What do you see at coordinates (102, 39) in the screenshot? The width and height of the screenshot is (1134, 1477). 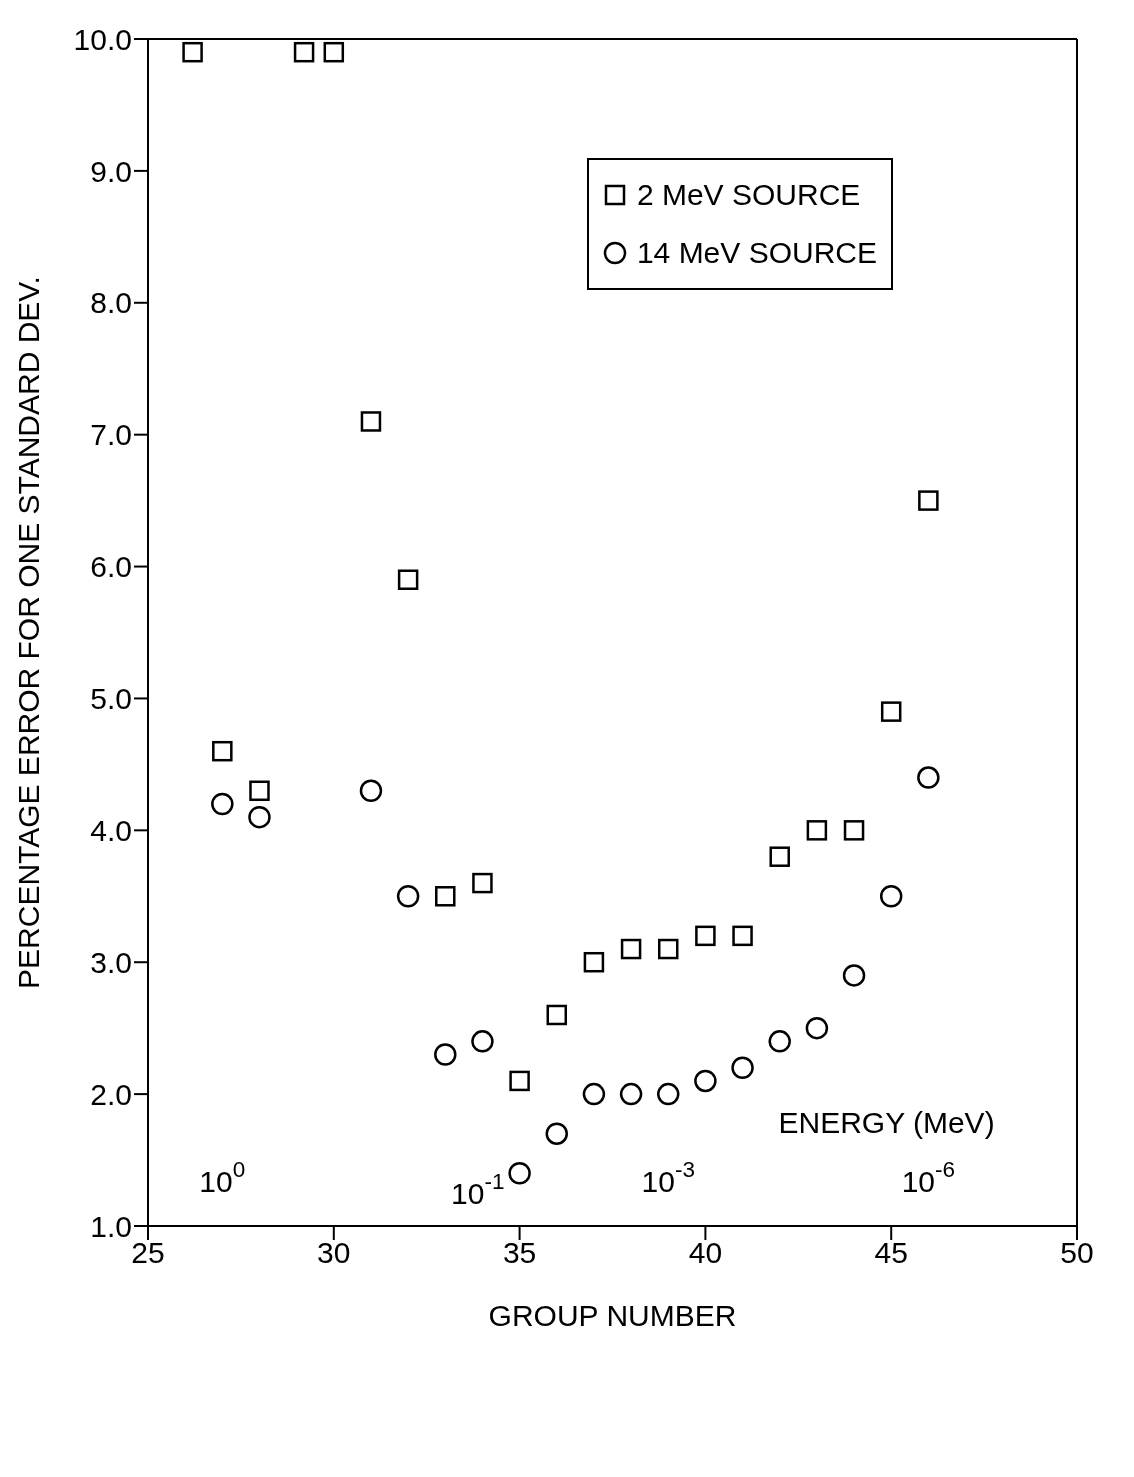 I see `y-tick-label: 10.0` at bounding box center [102, 39].